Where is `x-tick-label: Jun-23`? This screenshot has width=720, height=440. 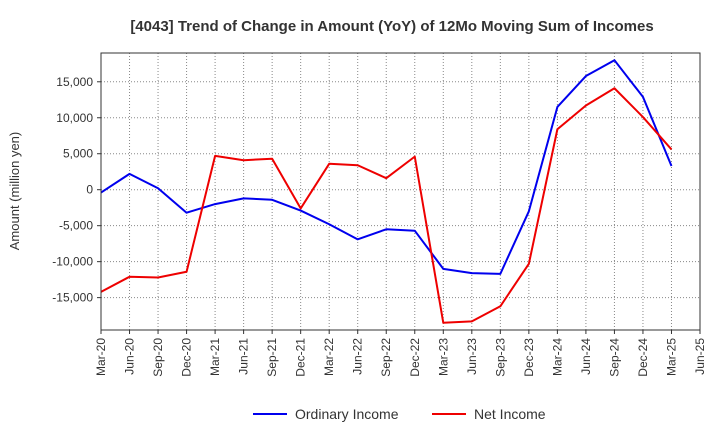 x-tick-label: Jun-23 is located at coordinates (472, 356).